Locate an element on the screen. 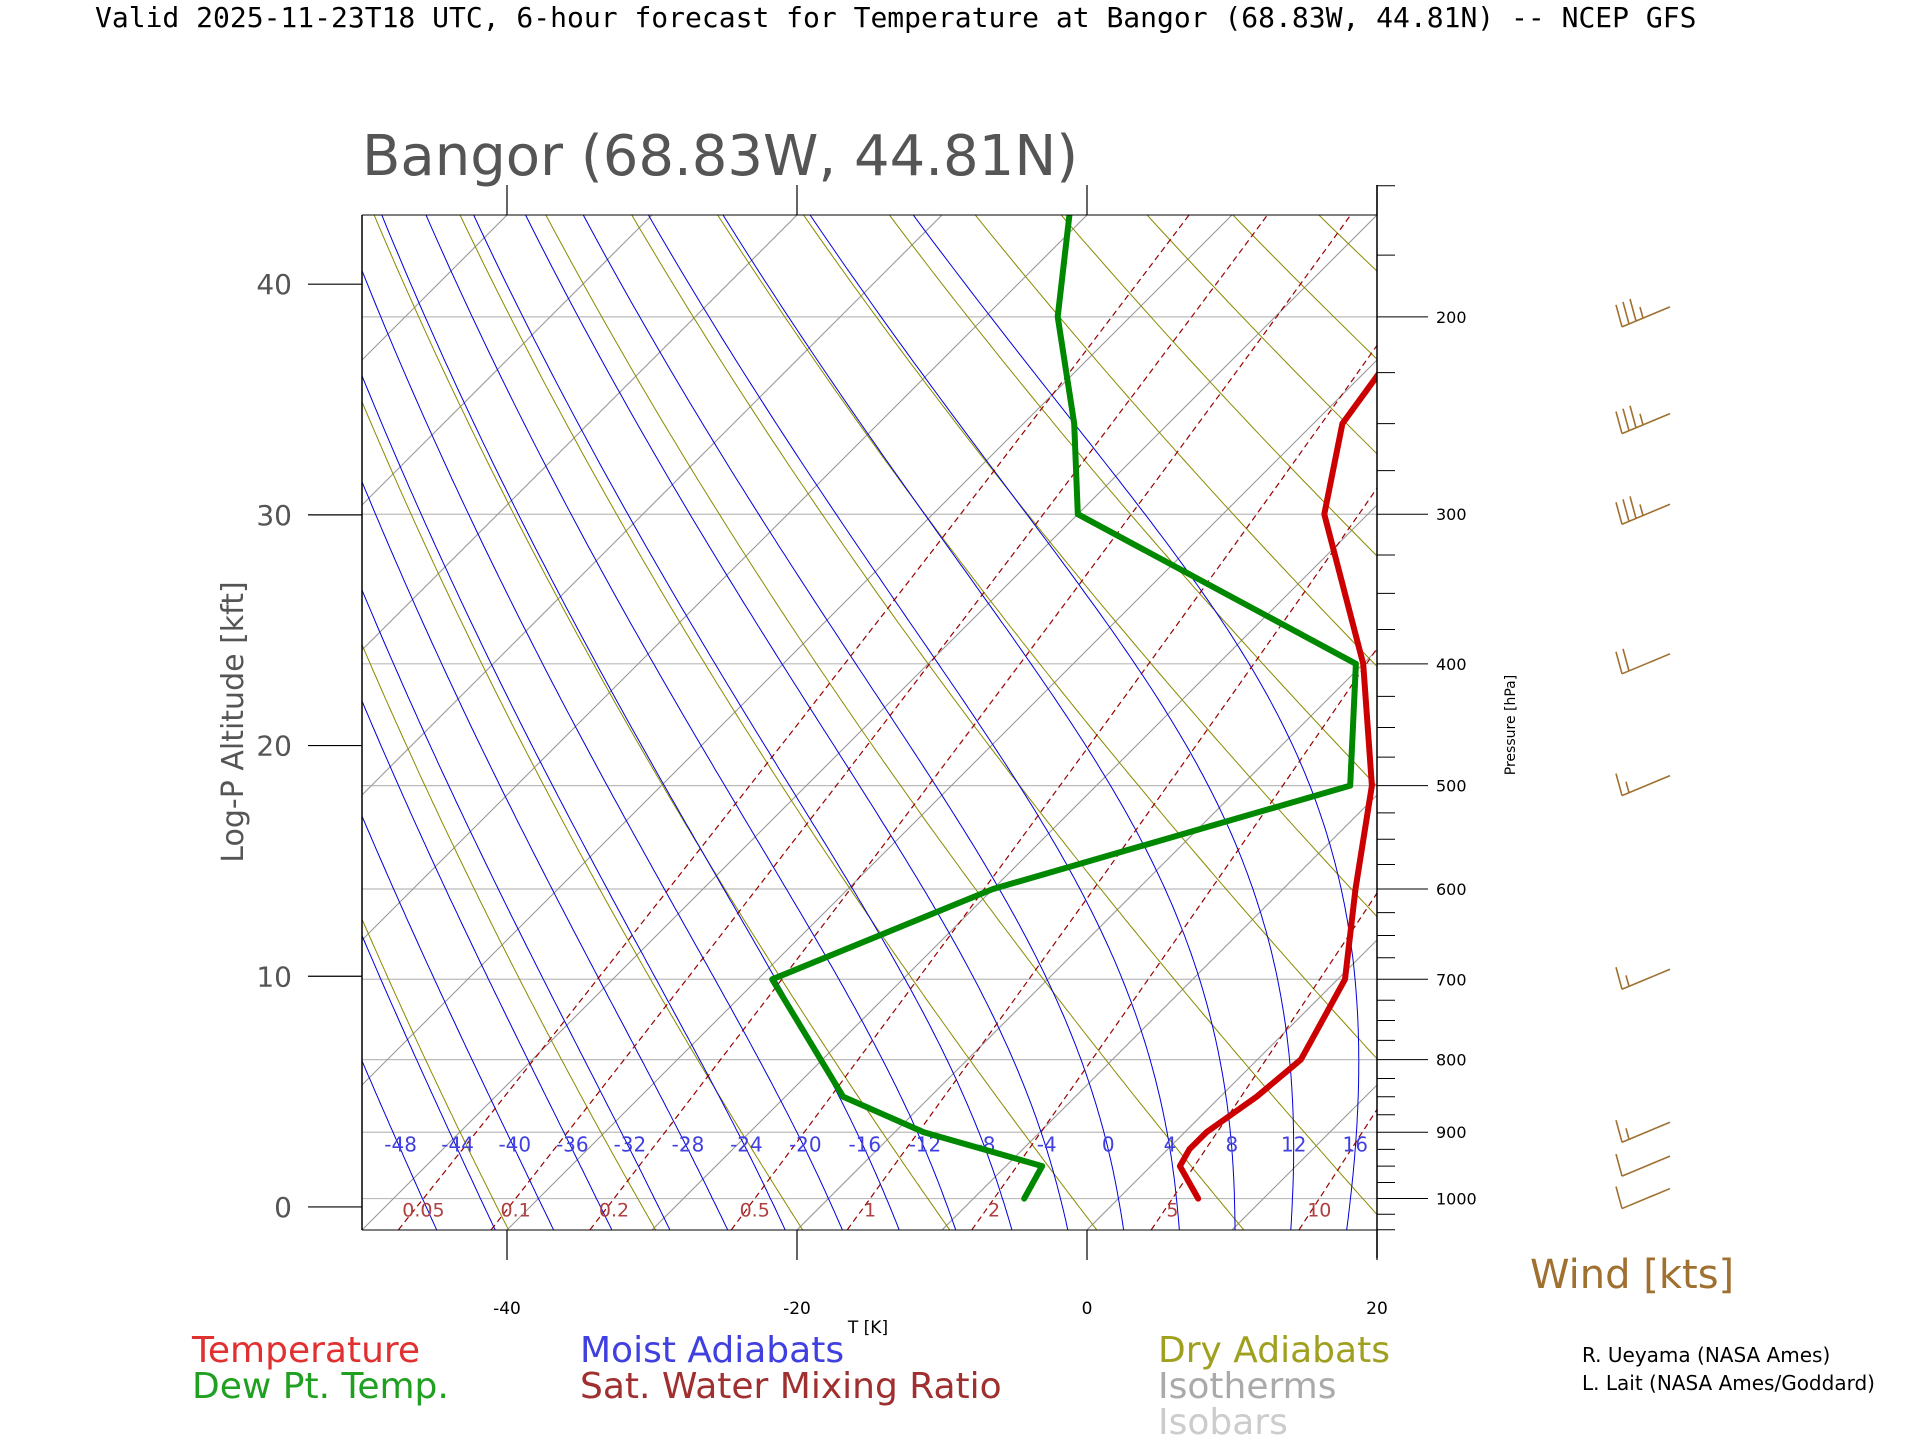 The height and width of the screenshot is (1440, 1920). moist-adiabat-label: -28 is located at coordinates (688, 1144).